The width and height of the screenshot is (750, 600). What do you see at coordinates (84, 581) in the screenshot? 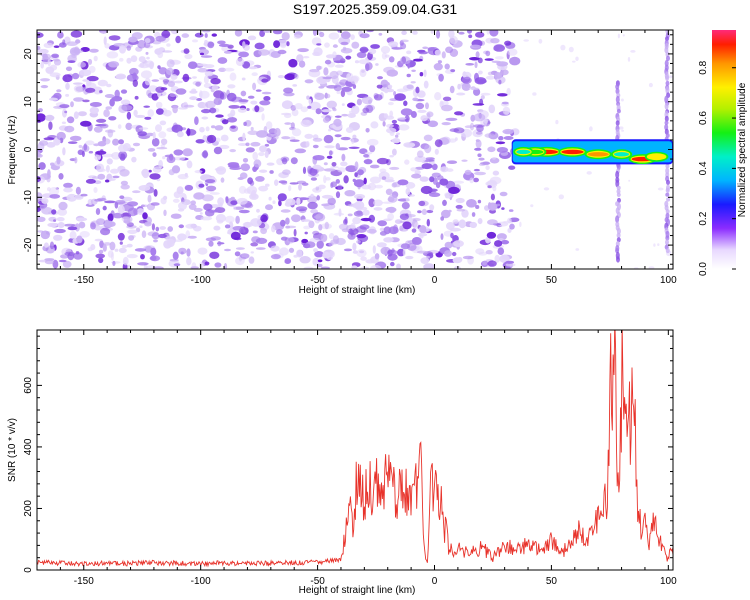
I see `x-tick-label: -150` at bounding box center [84, 581].